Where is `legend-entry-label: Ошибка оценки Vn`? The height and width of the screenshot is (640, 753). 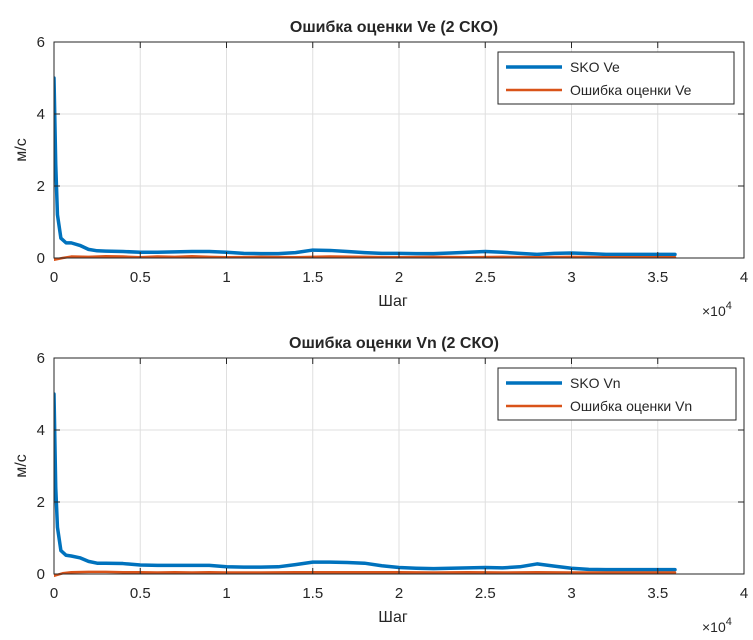
legend-entry-label: Ошибка оценки Vn is located at coordinates (631, 406).